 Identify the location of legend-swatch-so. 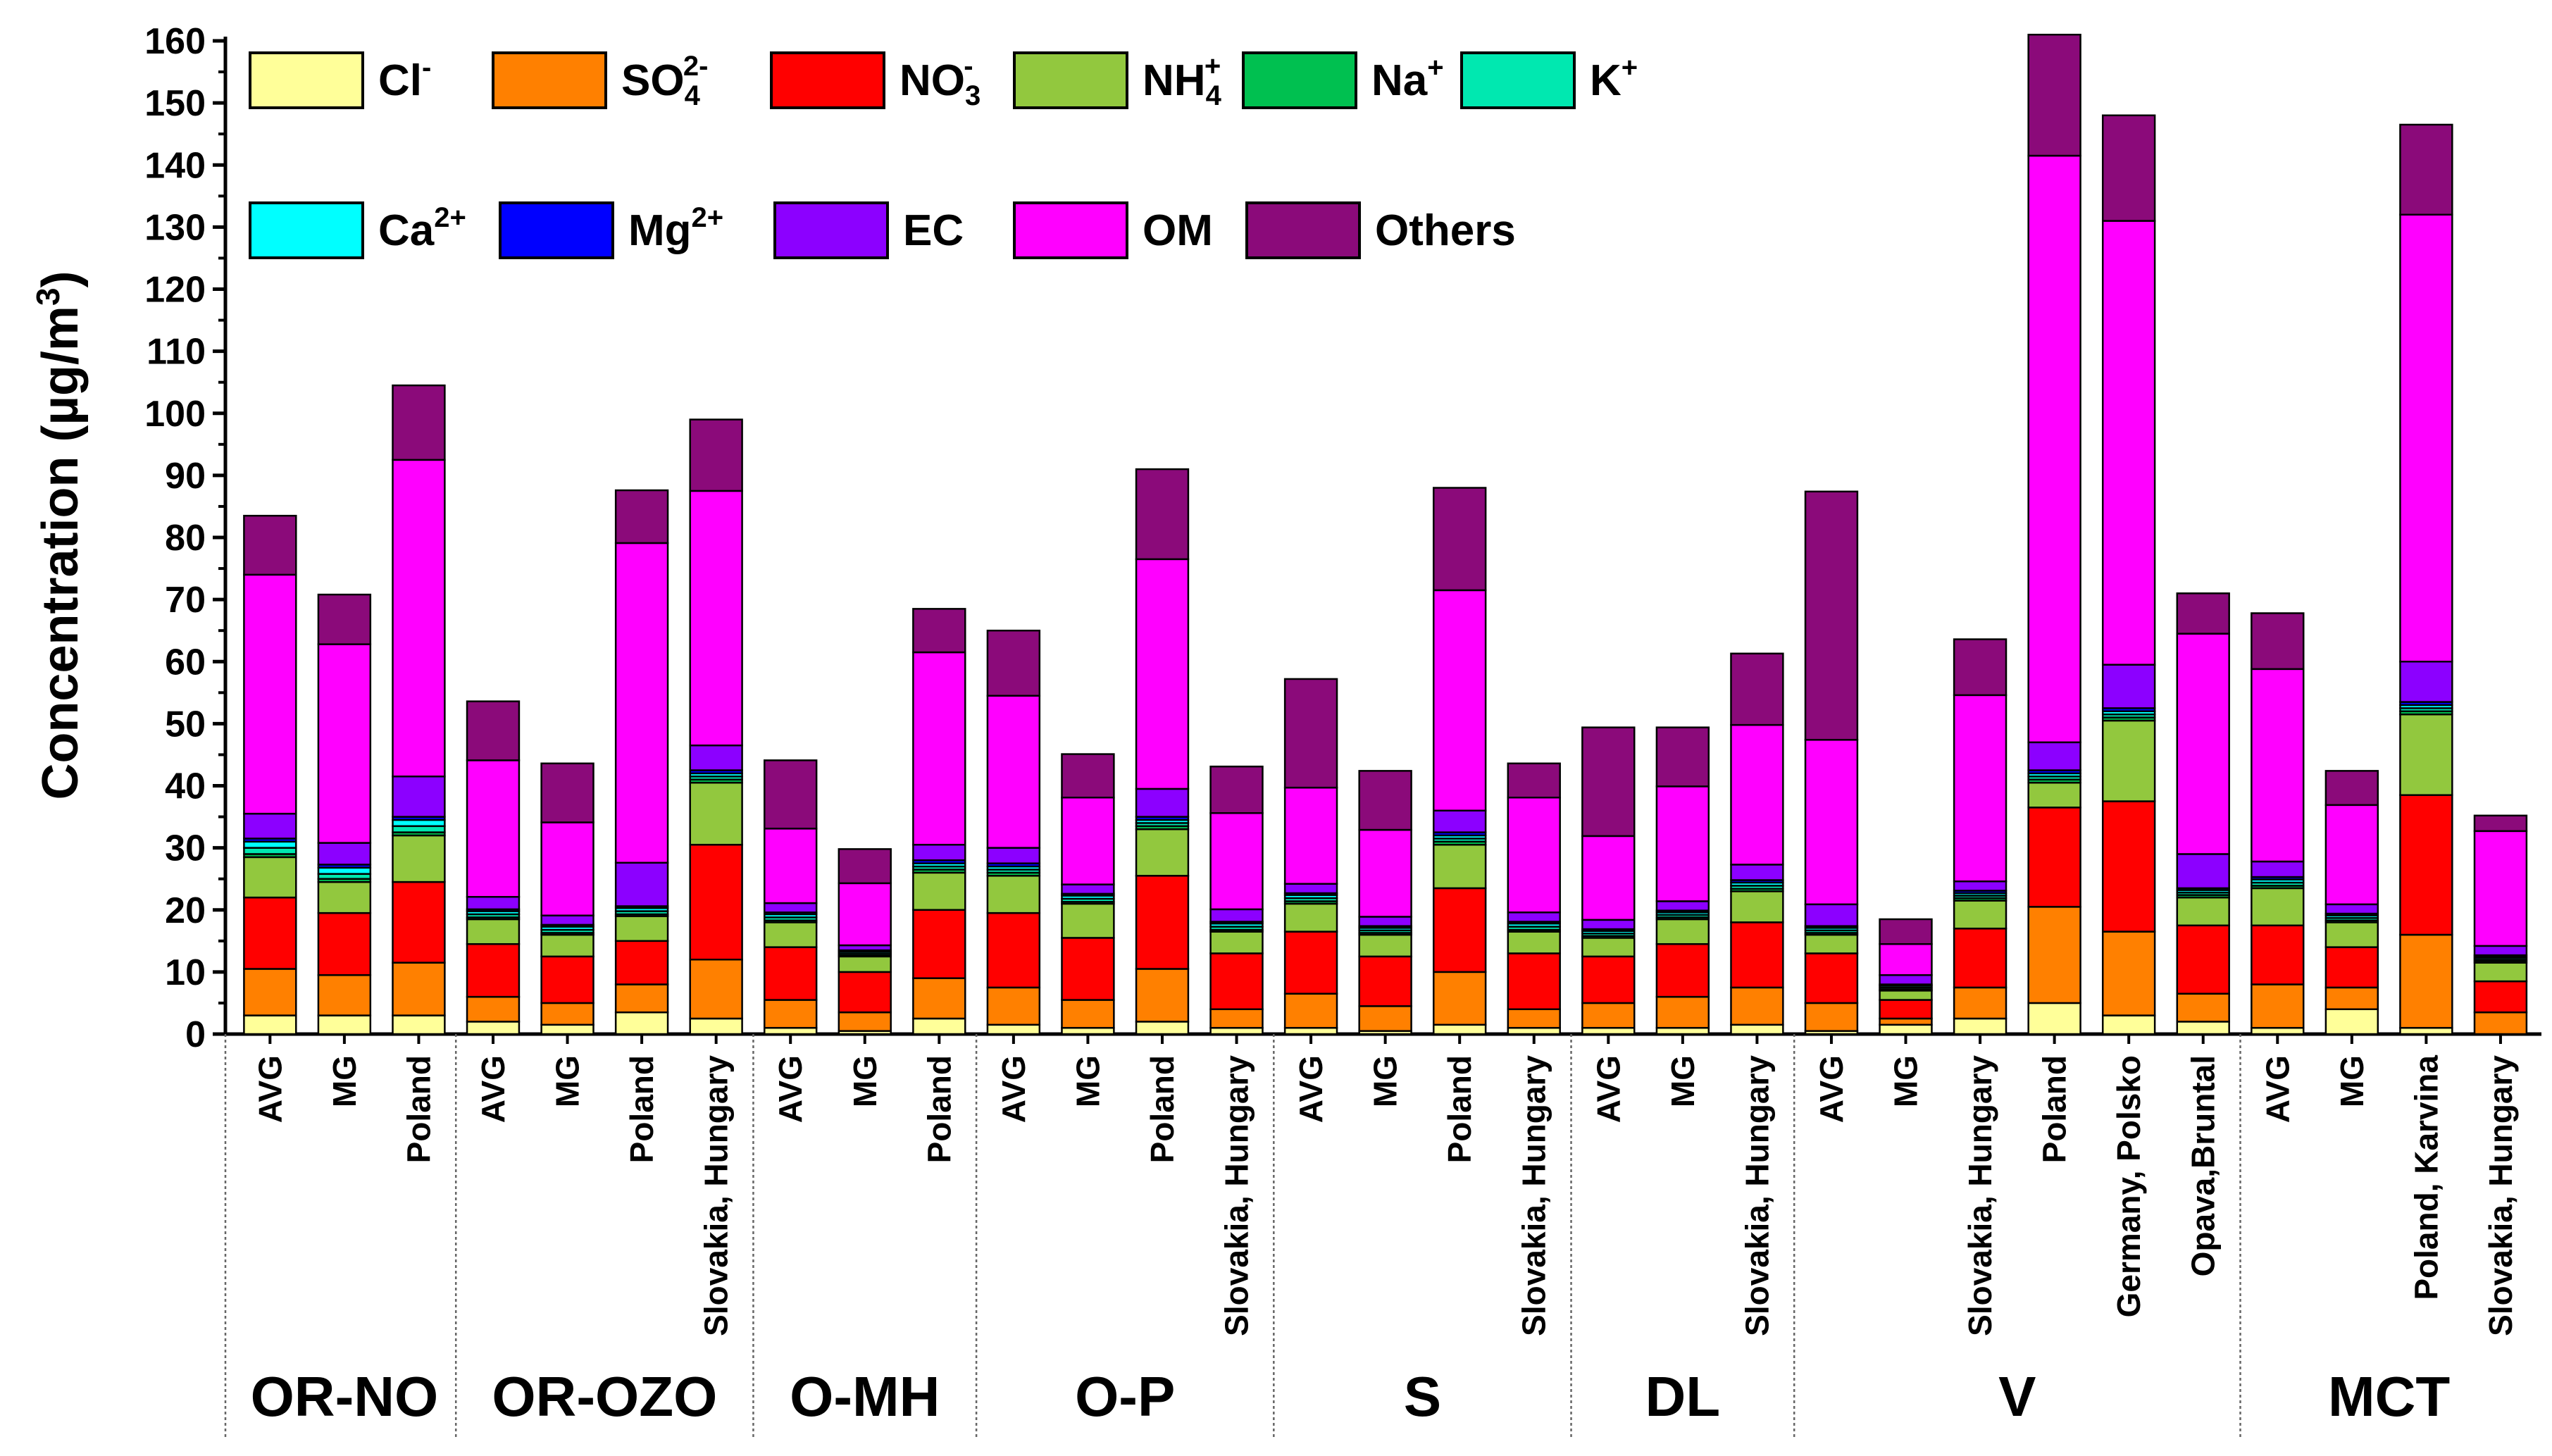
(549, 80).